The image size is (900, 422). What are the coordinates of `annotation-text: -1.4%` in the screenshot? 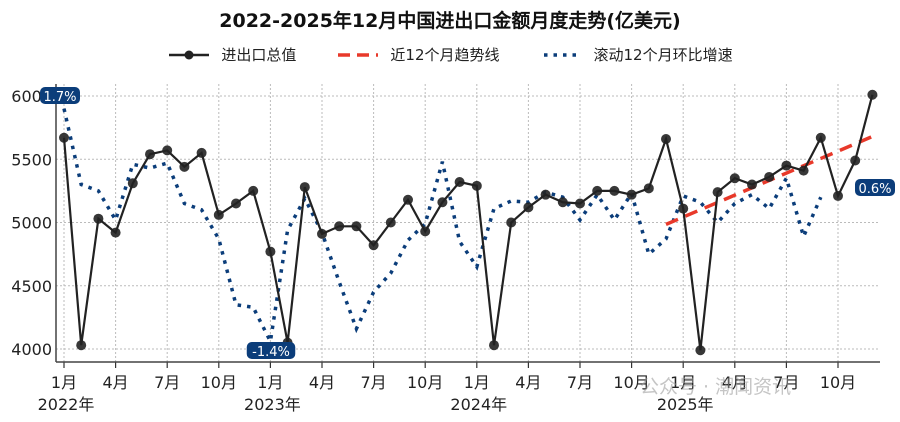 It's located at (271, 352).